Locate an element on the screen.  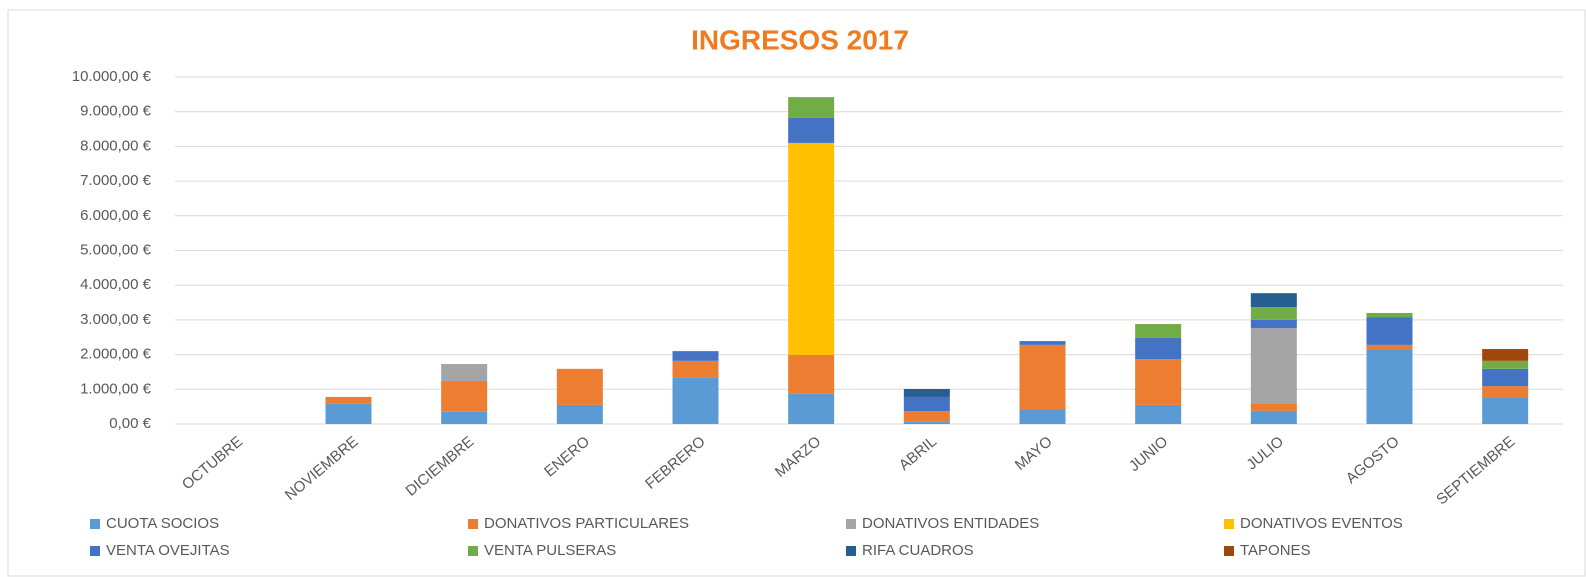
y-tick-label: 0,00 € is located at coordinates (130, 423).